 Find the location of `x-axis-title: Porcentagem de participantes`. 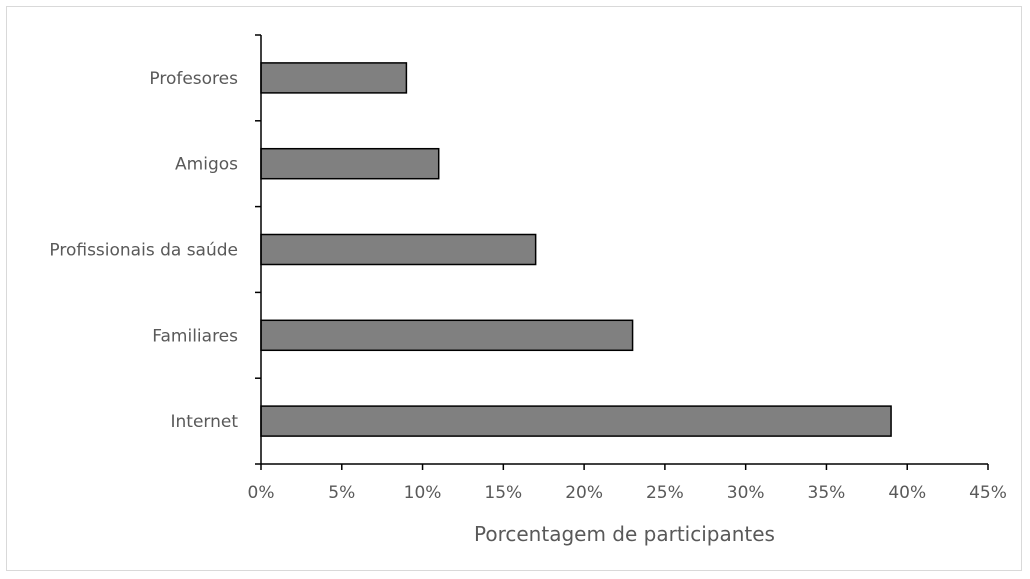

x-axis-title: Porcentagem de participantes is located at coordinates (624, 534).